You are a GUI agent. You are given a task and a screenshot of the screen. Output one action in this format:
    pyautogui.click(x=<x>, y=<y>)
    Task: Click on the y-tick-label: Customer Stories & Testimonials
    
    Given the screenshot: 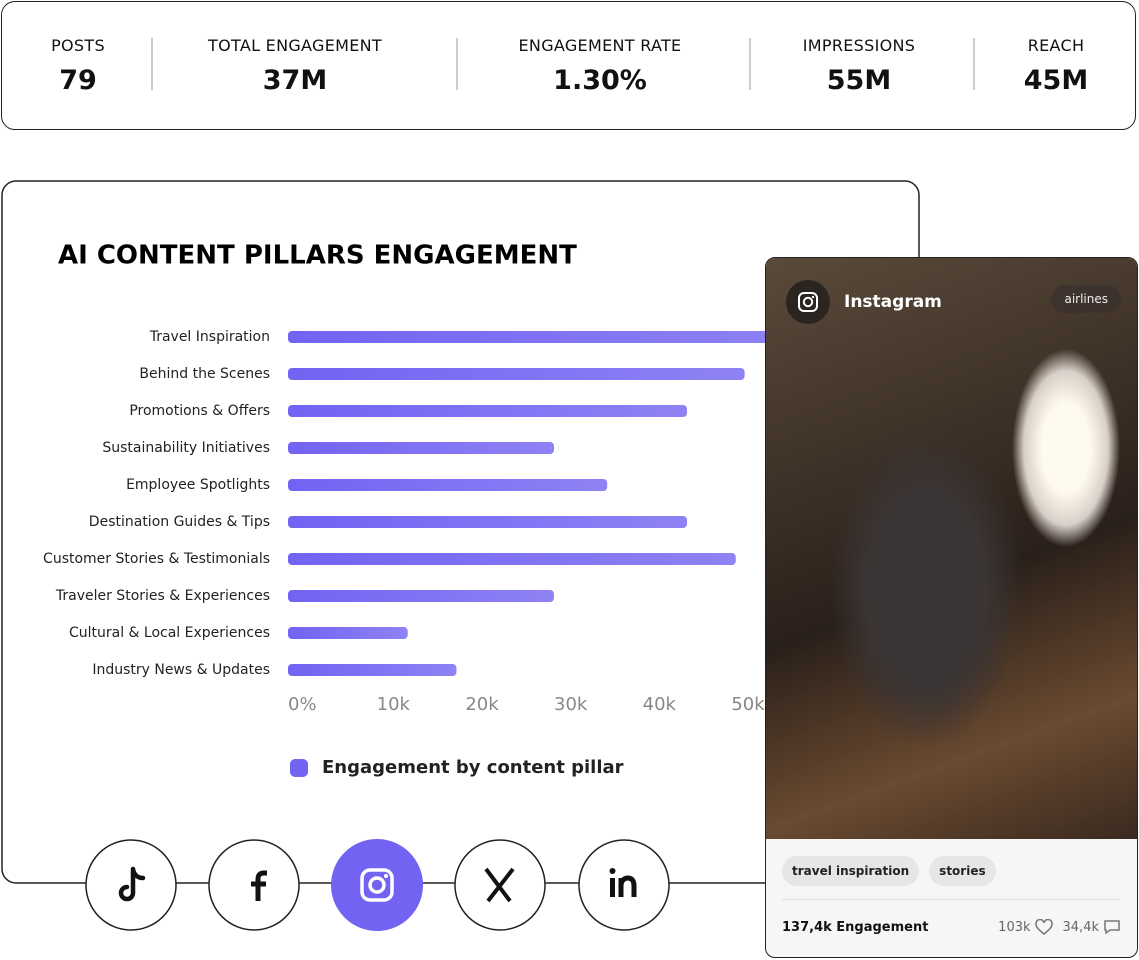 What is the action you would take?
    pyautogui.click(x=156, y=559)
    